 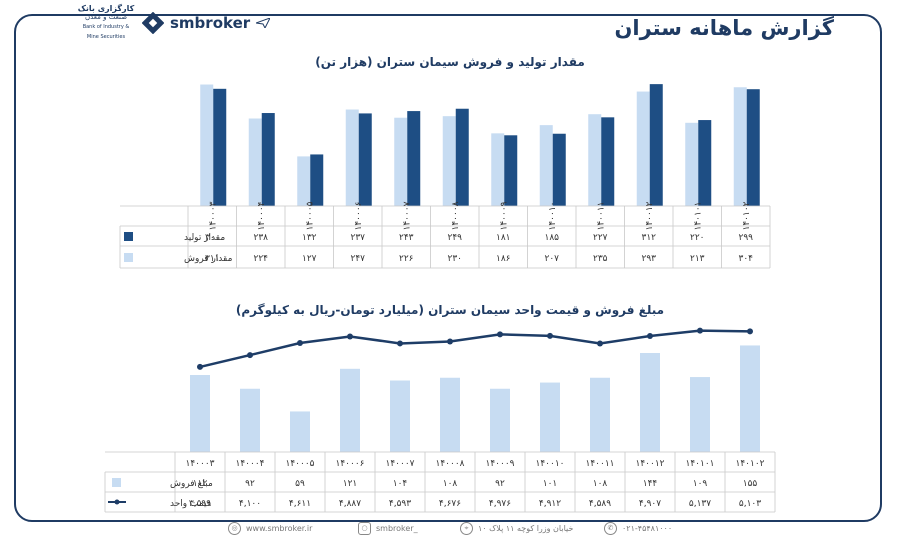 I want to click on legend-sales-amount-swatch, so click(x=116, y=482).